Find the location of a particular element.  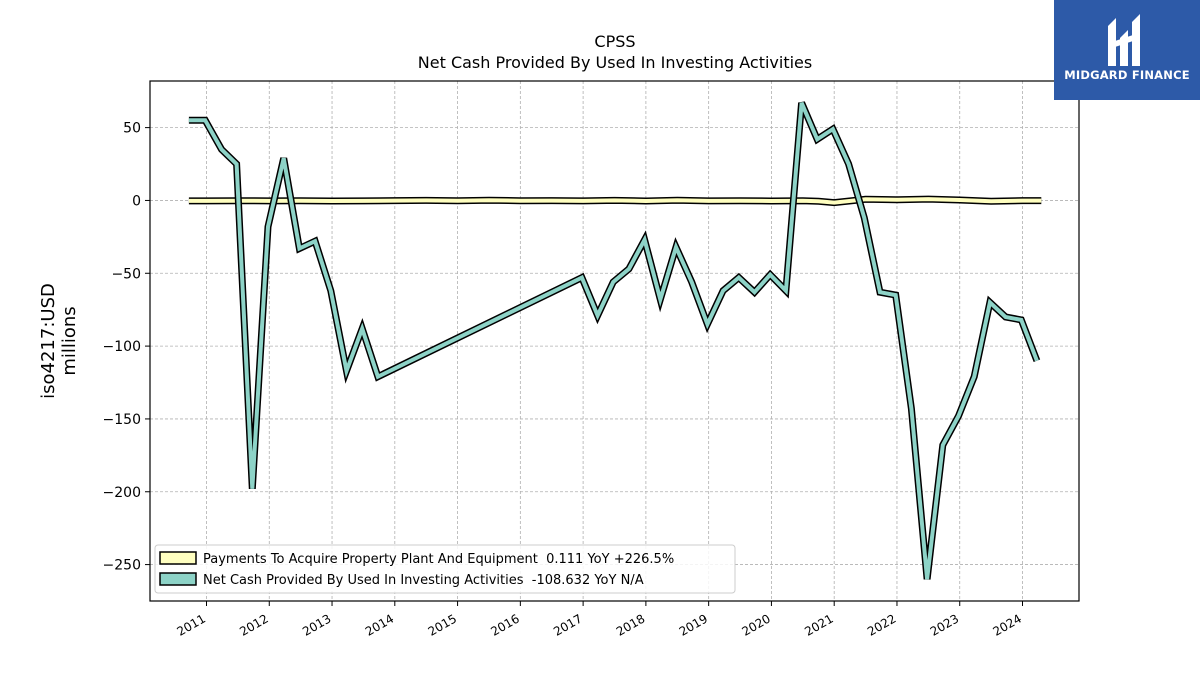

brand-logo: MIDGARD FINANCE is located at coordinates (1127, 50).